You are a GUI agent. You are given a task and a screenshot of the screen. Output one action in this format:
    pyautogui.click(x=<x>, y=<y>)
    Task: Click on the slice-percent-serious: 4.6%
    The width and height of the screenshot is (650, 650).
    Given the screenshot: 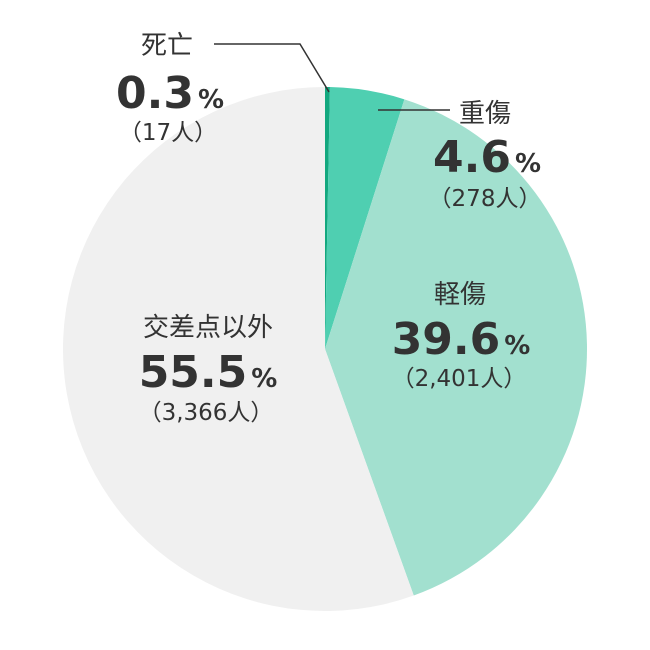 What is the action you would take?
    pyautogui.click(x=487, y=157)
    